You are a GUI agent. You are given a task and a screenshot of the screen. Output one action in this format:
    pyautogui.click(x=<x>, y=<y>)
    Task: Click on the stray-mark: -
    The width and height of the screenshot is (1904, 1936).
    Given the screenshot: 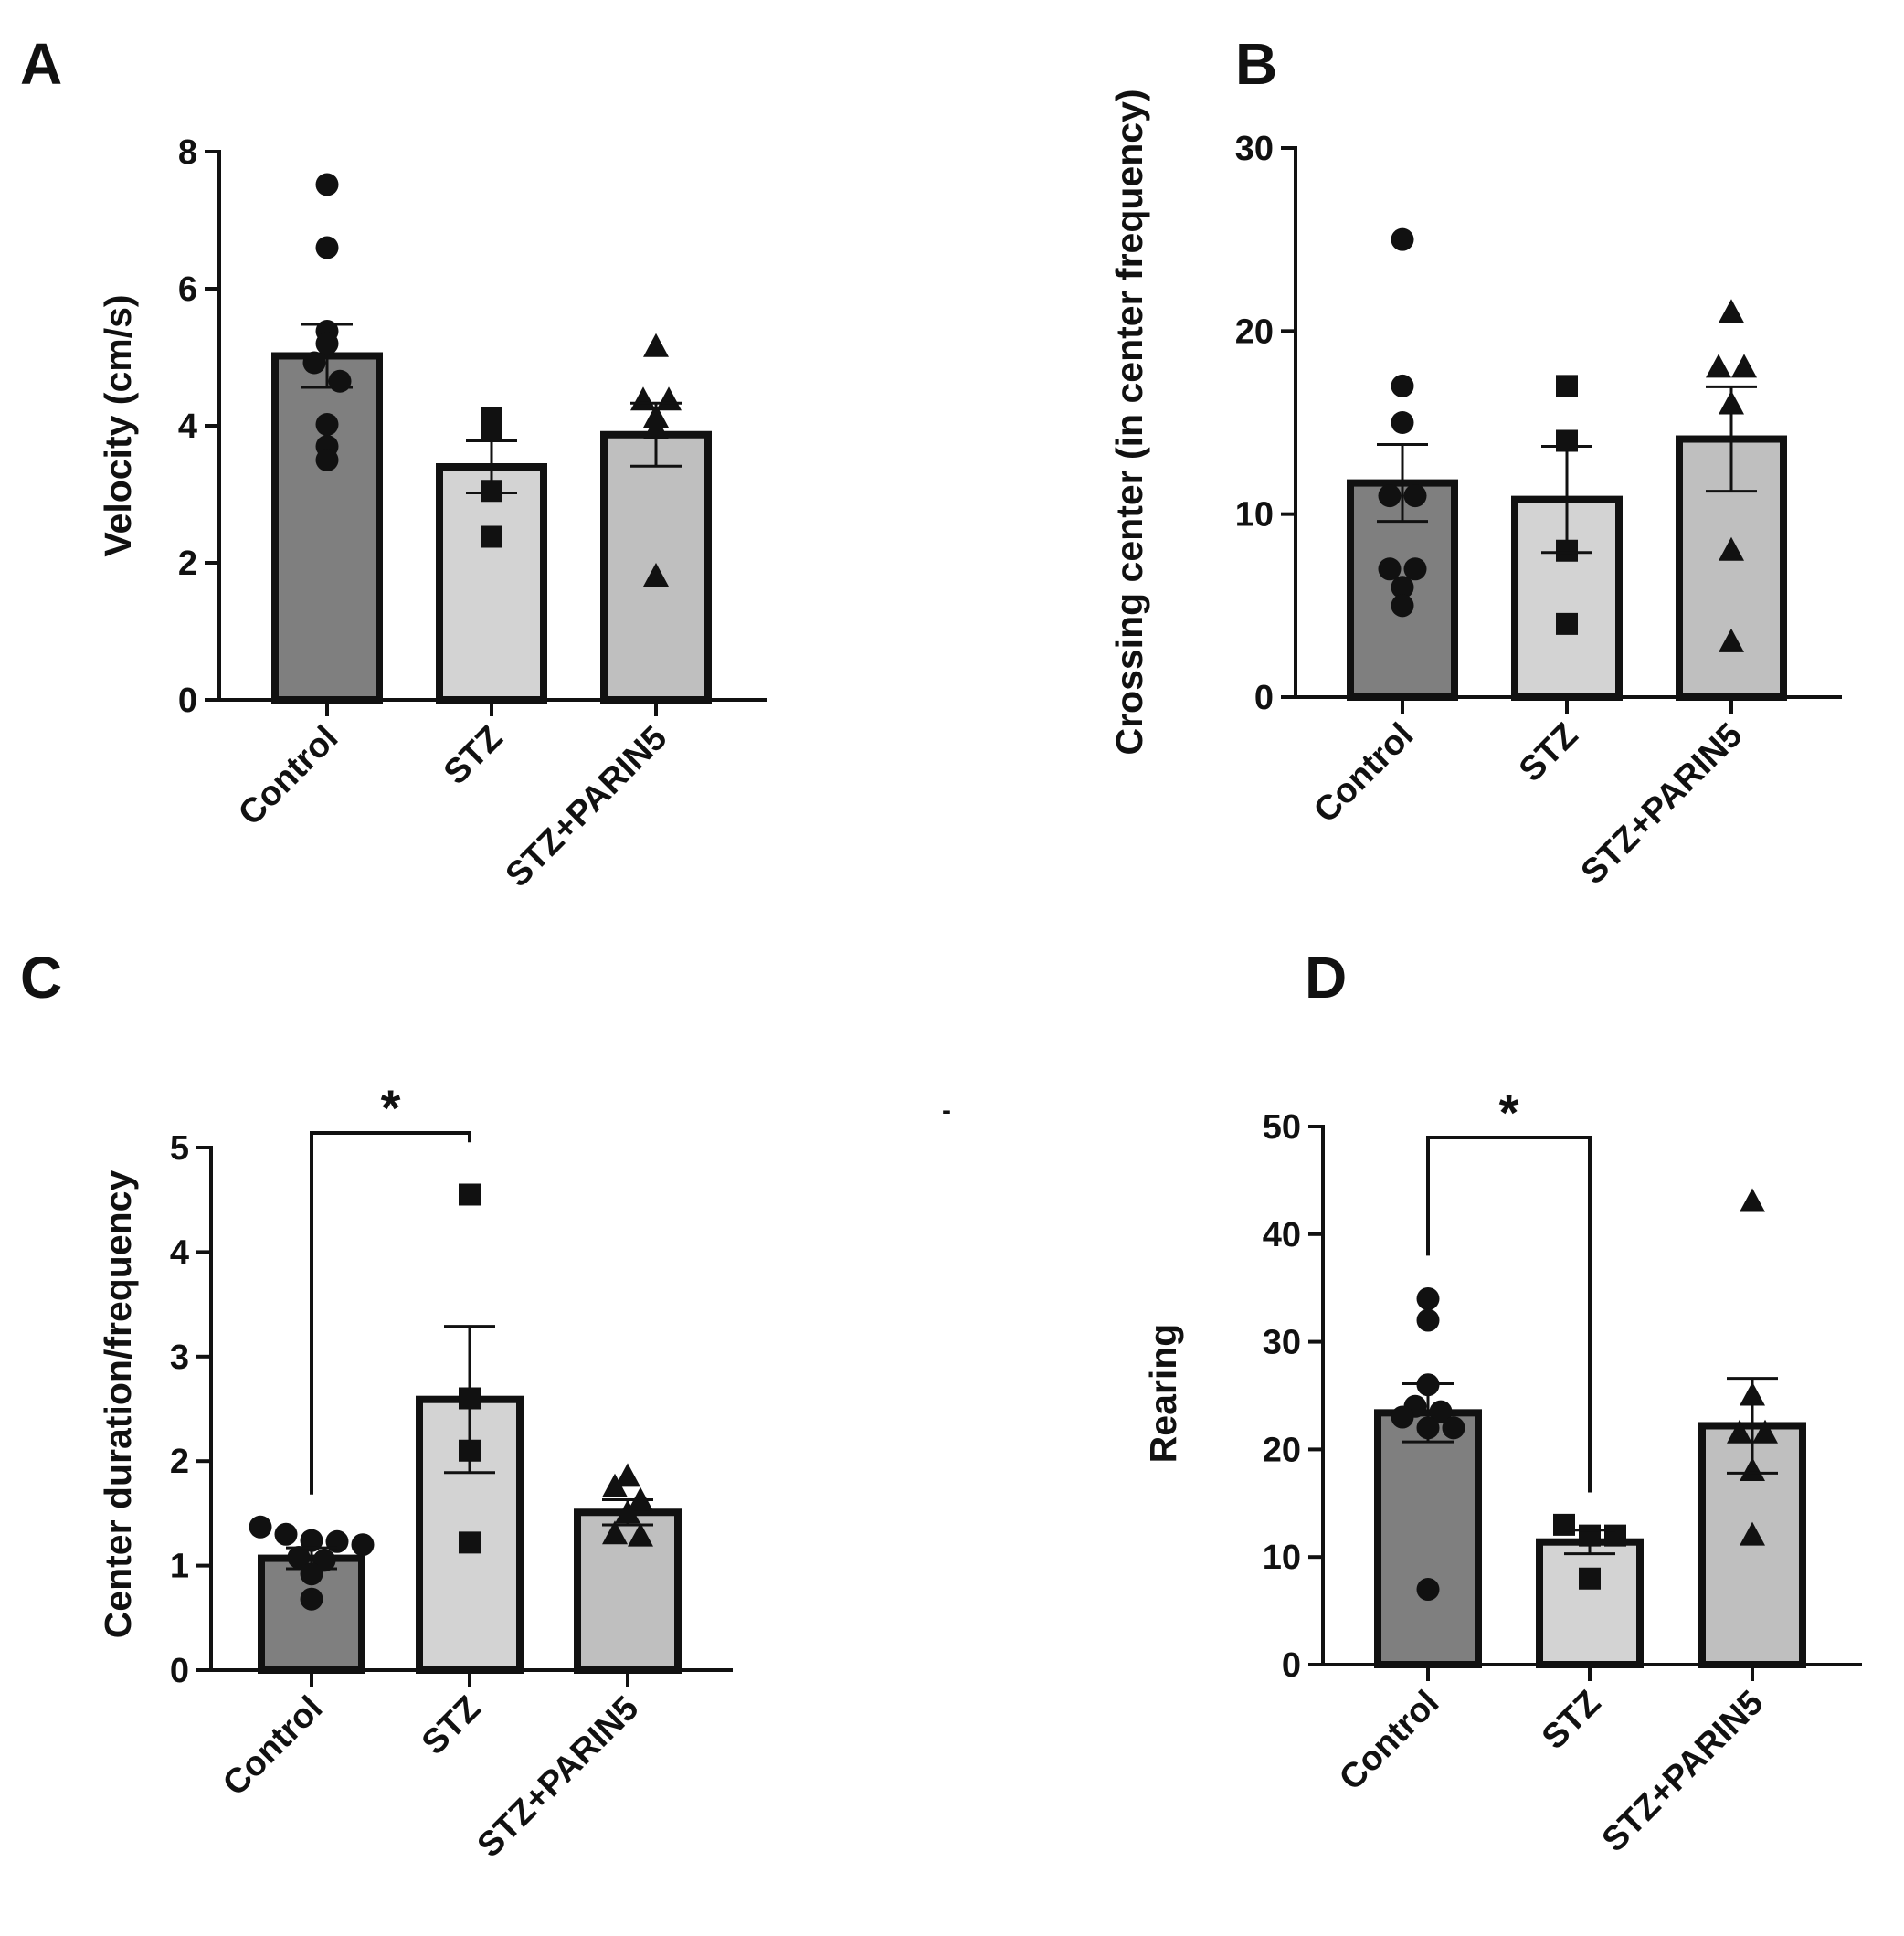 What is the action you would take?
    pyautogui.click(x=947, y=1110)
    